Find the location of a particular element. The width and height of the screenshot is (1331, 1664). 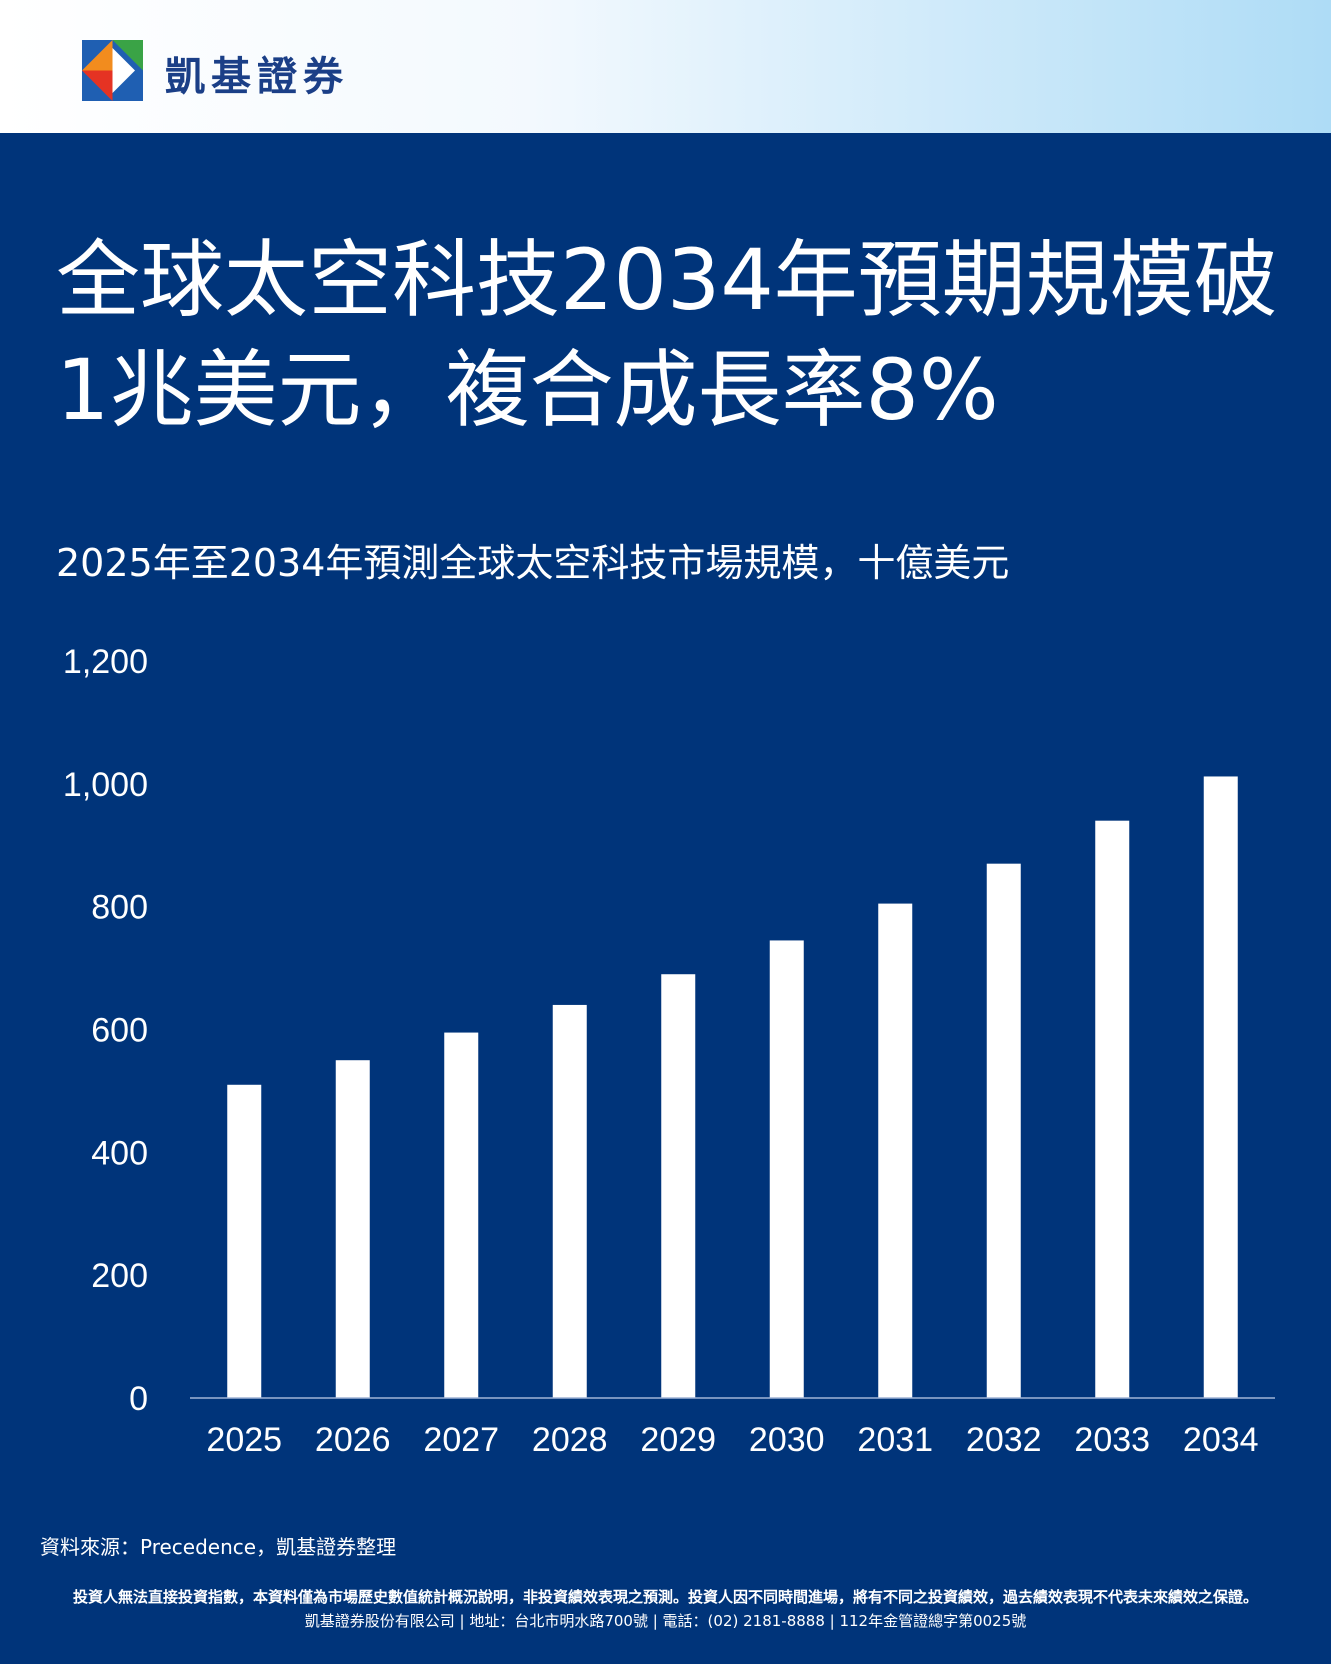

y-tick-label: 800 is located at coordinates (119, 908).